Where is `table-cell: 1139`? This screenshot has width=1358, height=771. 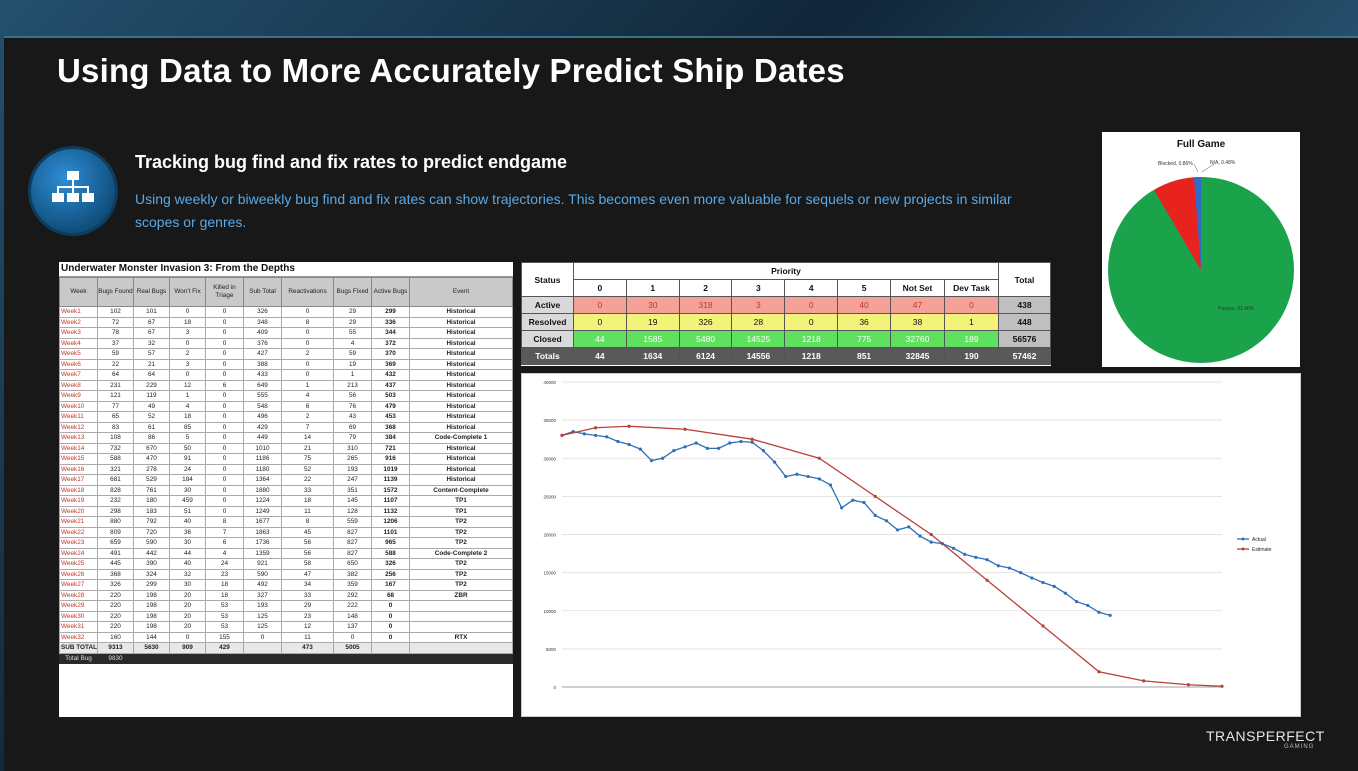 table-cell: 1139 is located at coordinates (390, 480).